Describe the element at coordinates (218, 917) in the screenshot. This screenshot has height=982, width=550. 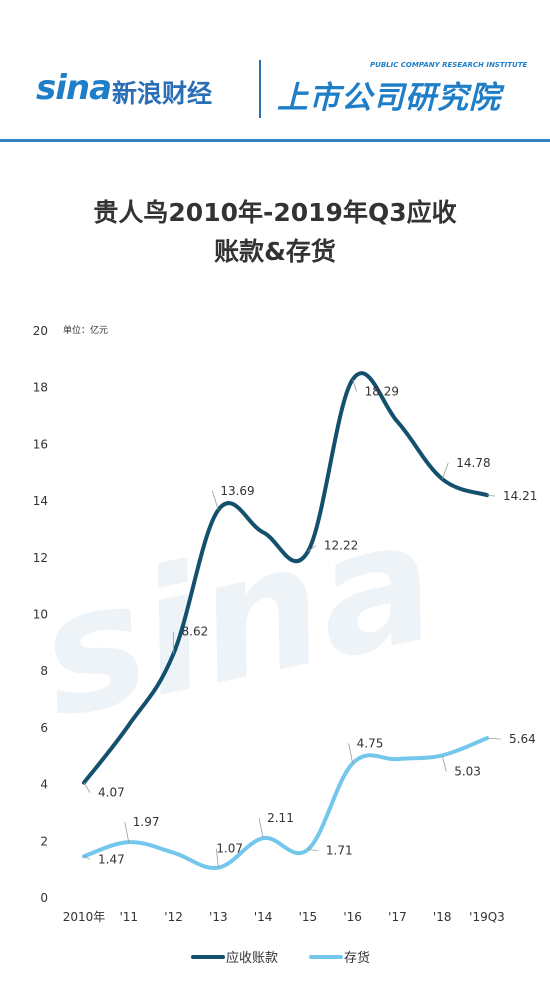
I see `x-tick-label: '13` at that location.